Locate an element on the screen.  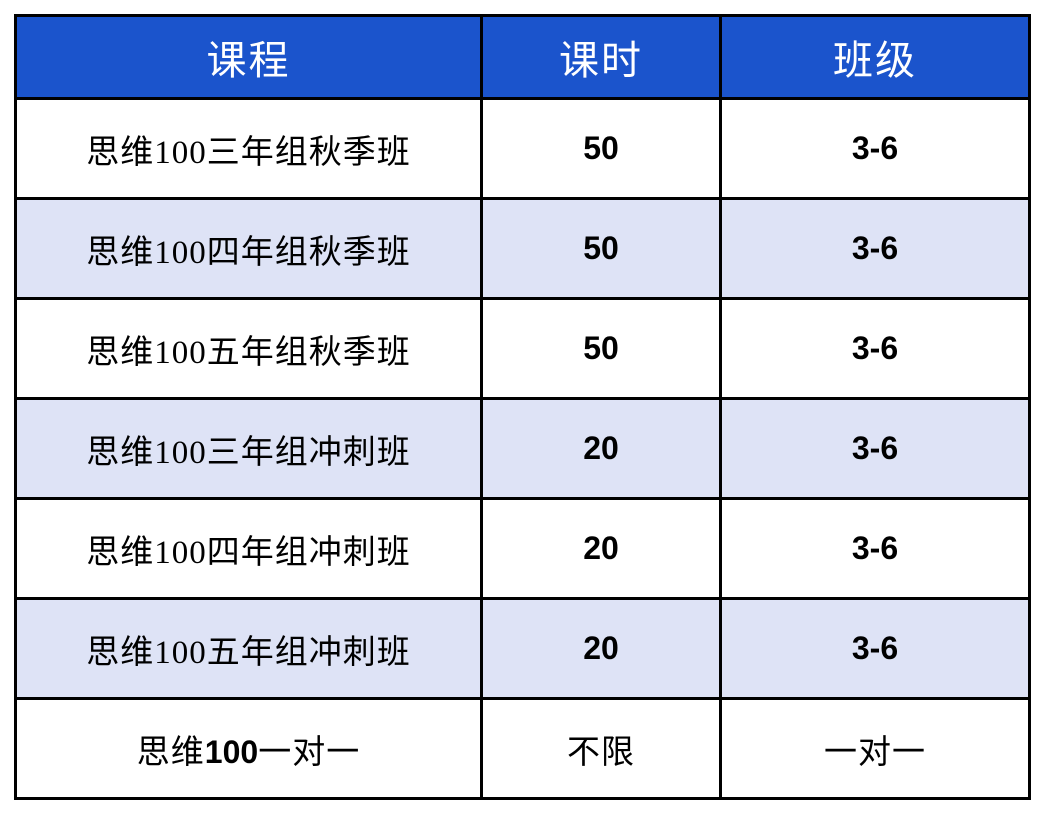
table-row: 思维100五年组秋季班 50 3-6 is located at coordinates (522, 348).